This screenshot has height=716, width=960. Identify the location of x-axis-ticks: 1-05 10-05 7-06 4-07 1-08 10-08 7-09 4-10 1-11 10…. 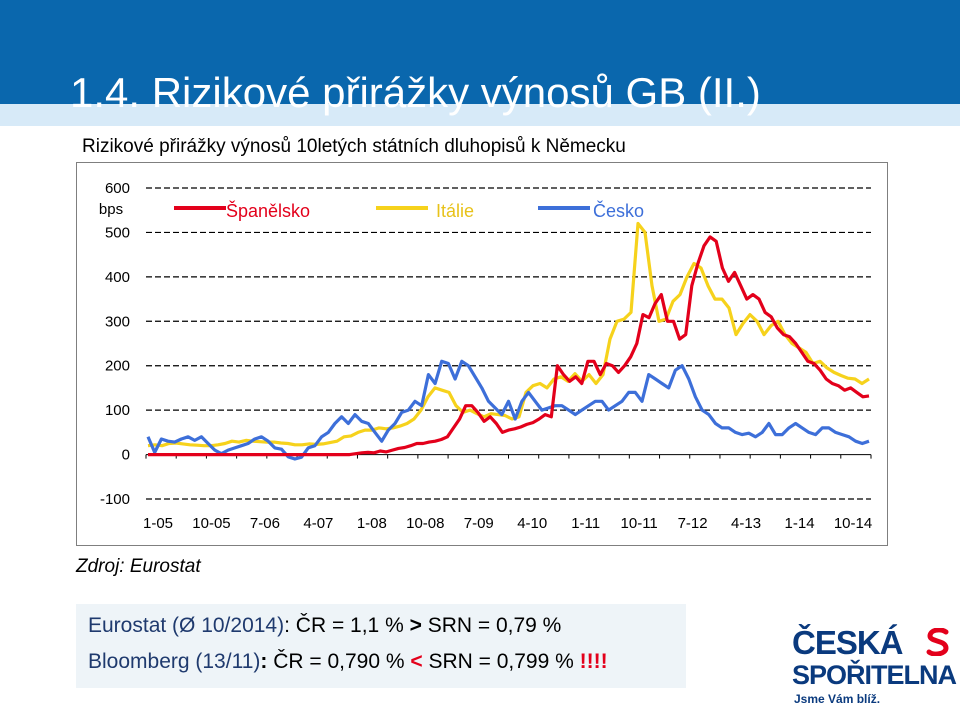
(507, 493).